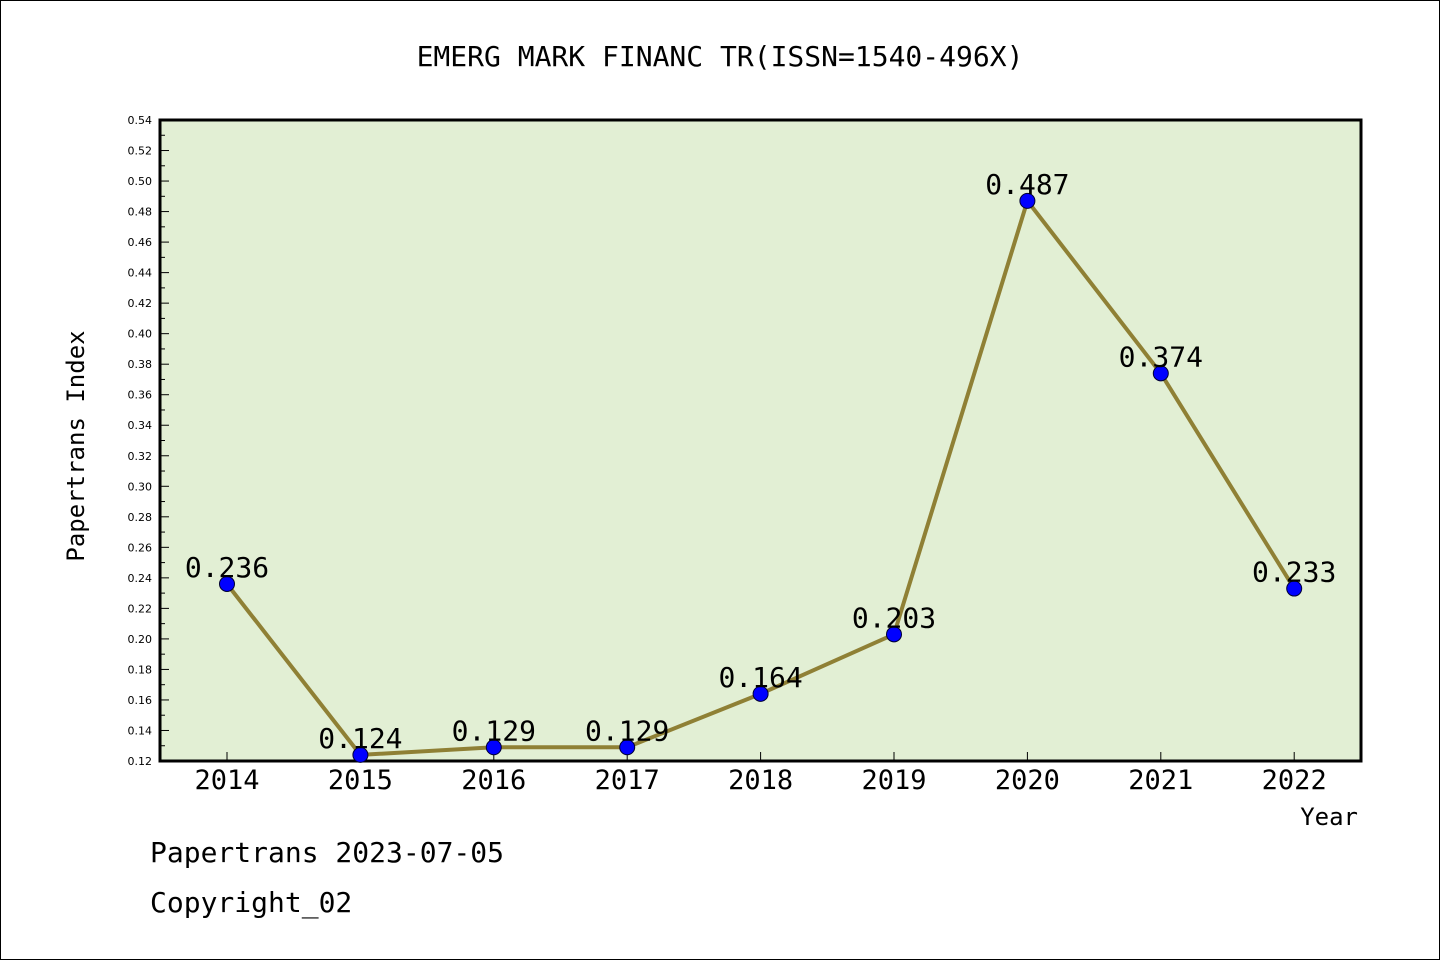  I want to click on y-tick-label: 0.24, so click(140, 578).